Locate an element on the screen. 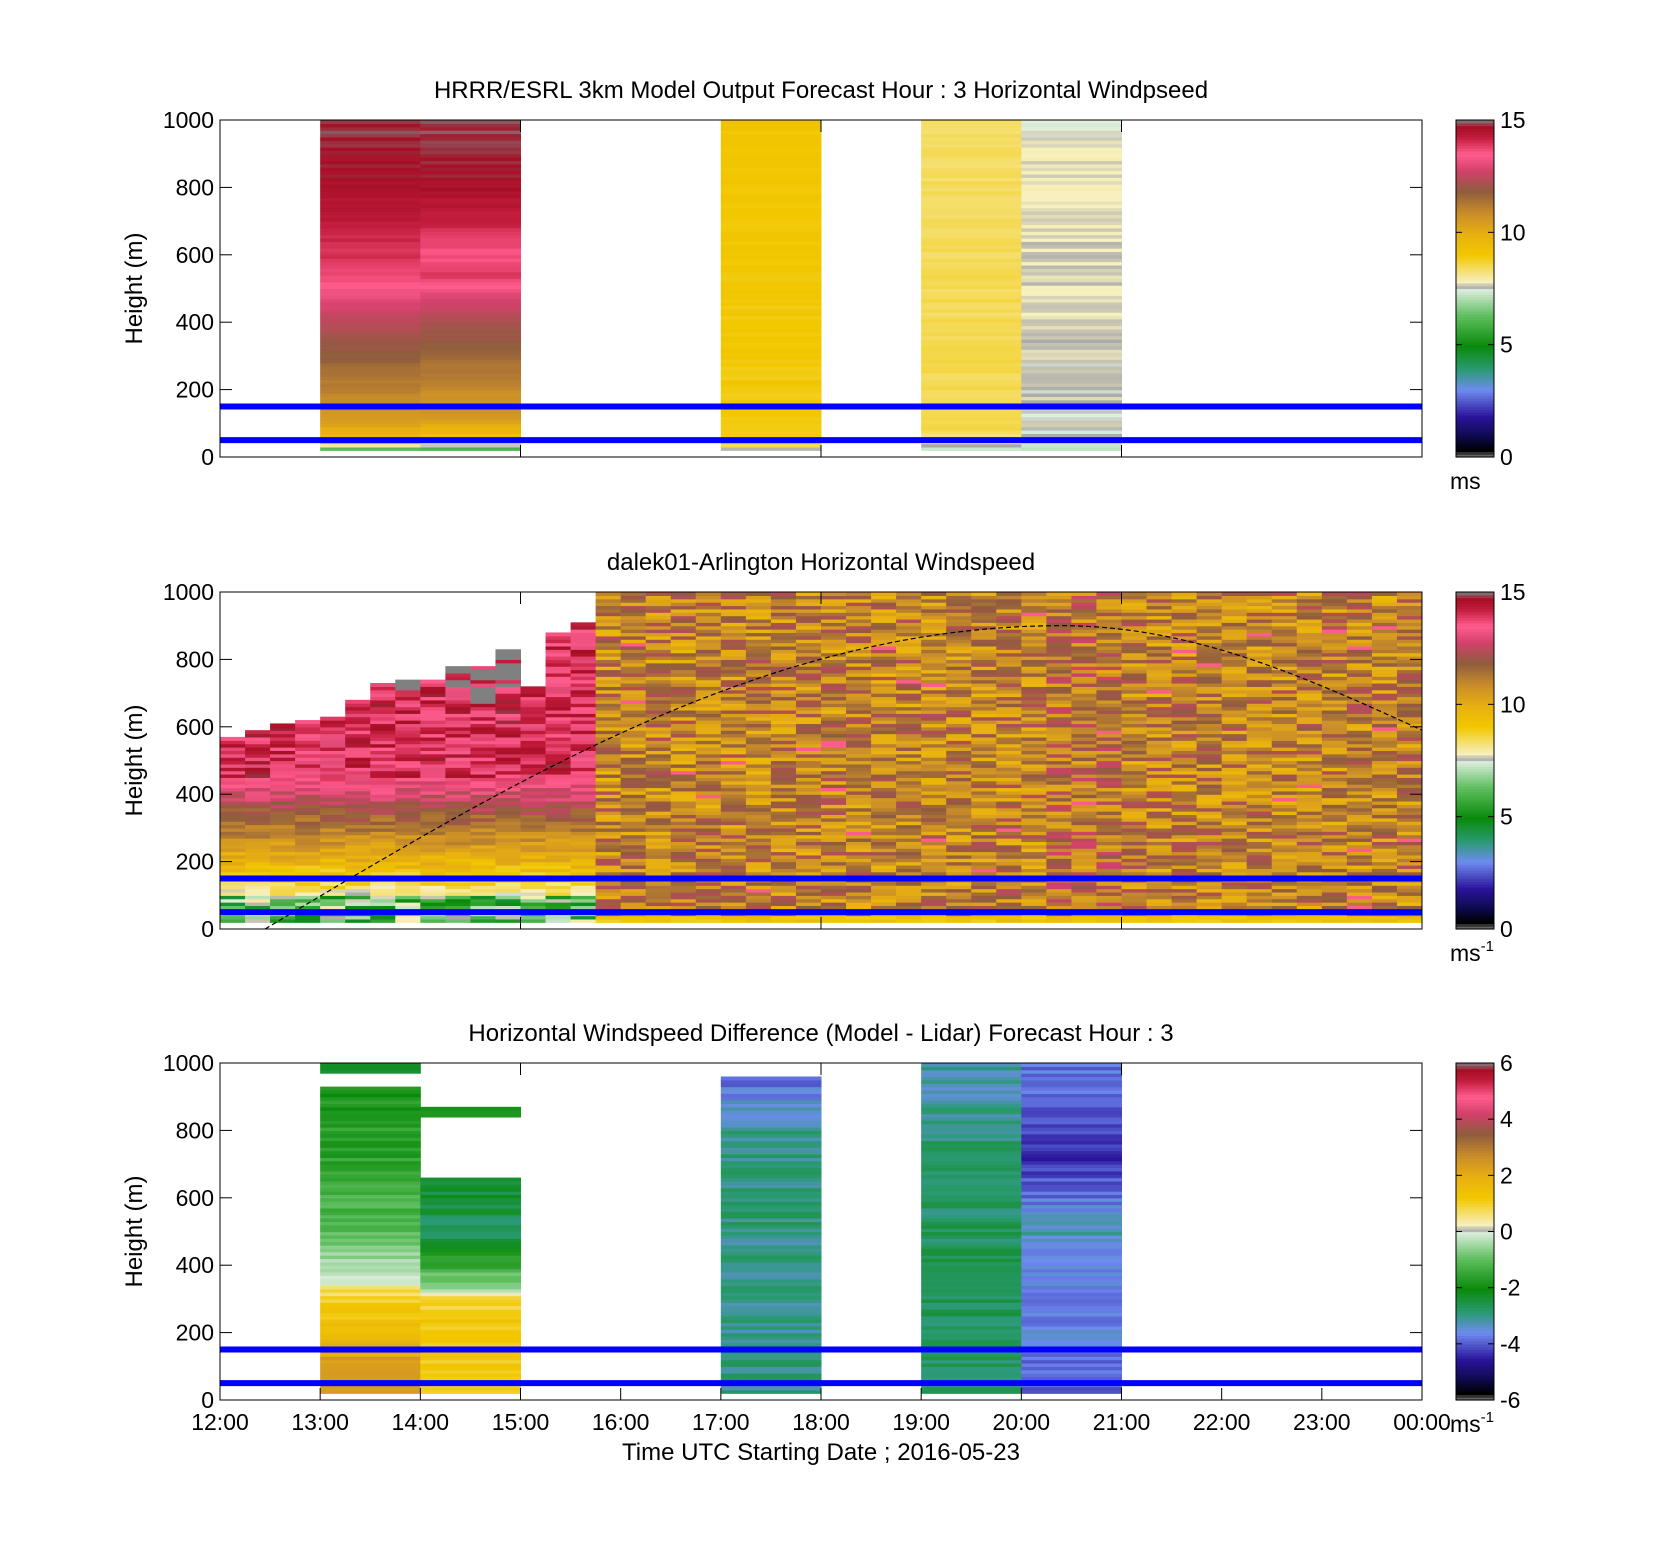  data-column is located at coordinates (771, 285).